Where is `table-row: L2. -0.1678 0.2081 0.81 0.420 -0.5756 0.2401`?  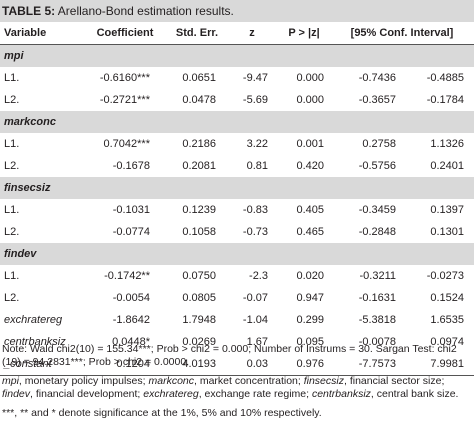 table-row: L2. -0.1678 0.2081 0.81 0.420 -0.5756 0.2401 is located at coordinates (237, 166).